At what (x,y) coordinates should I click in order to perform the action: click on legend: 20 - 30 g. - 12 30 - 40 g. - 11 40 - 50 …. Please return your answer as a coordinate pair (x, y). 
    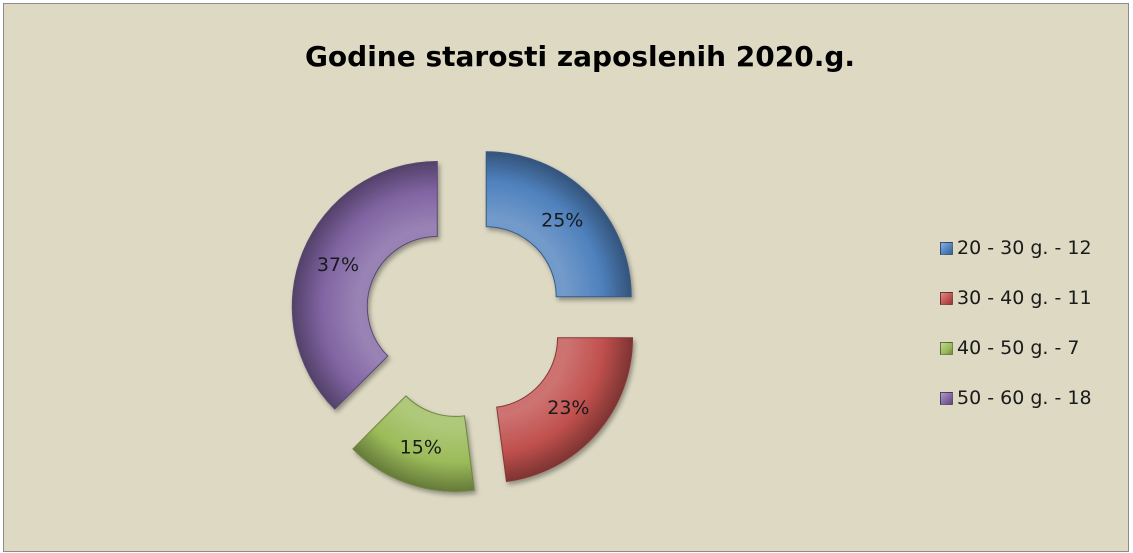
    Looking at the image, I should click on (1016, 334).